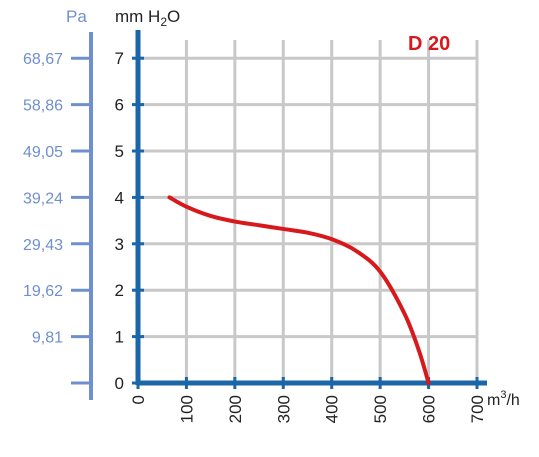 Image resolution: width=539 pixels, height=457 pixels. I want to click on y-tick-label: 4, so click(119, 197).